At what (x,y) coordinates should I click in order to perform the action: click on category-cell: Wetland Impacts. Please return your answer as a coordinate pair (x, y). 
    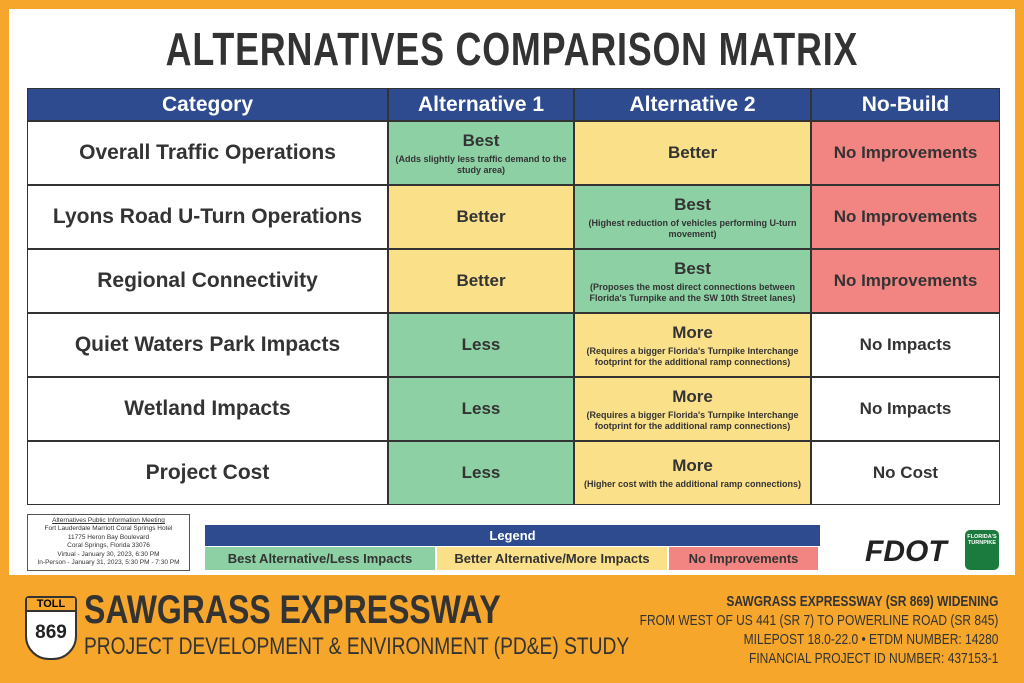
    Looking at the image, I should click on (207, 409).